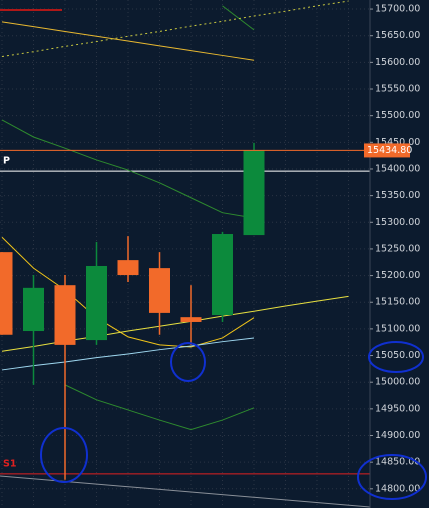 The height and width of the screenshot is (508, 429). What do you see at coordinates (397, 248) in the screenshot?
I see `y-tick-label: 15250.00` at bounding box center [397, 248].